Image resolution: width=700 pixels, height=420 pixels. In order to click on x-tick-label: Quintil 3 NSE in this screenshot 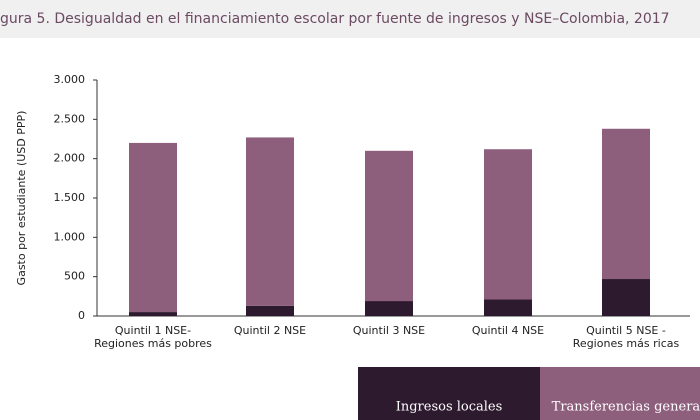, I will do `click(389, 330)`.